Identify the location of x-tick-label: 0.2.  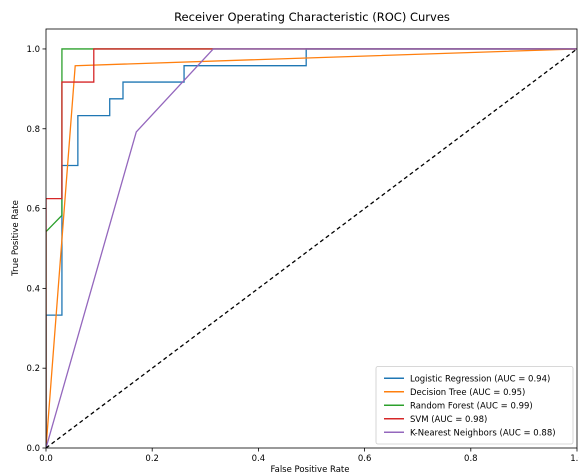
(152, 459).